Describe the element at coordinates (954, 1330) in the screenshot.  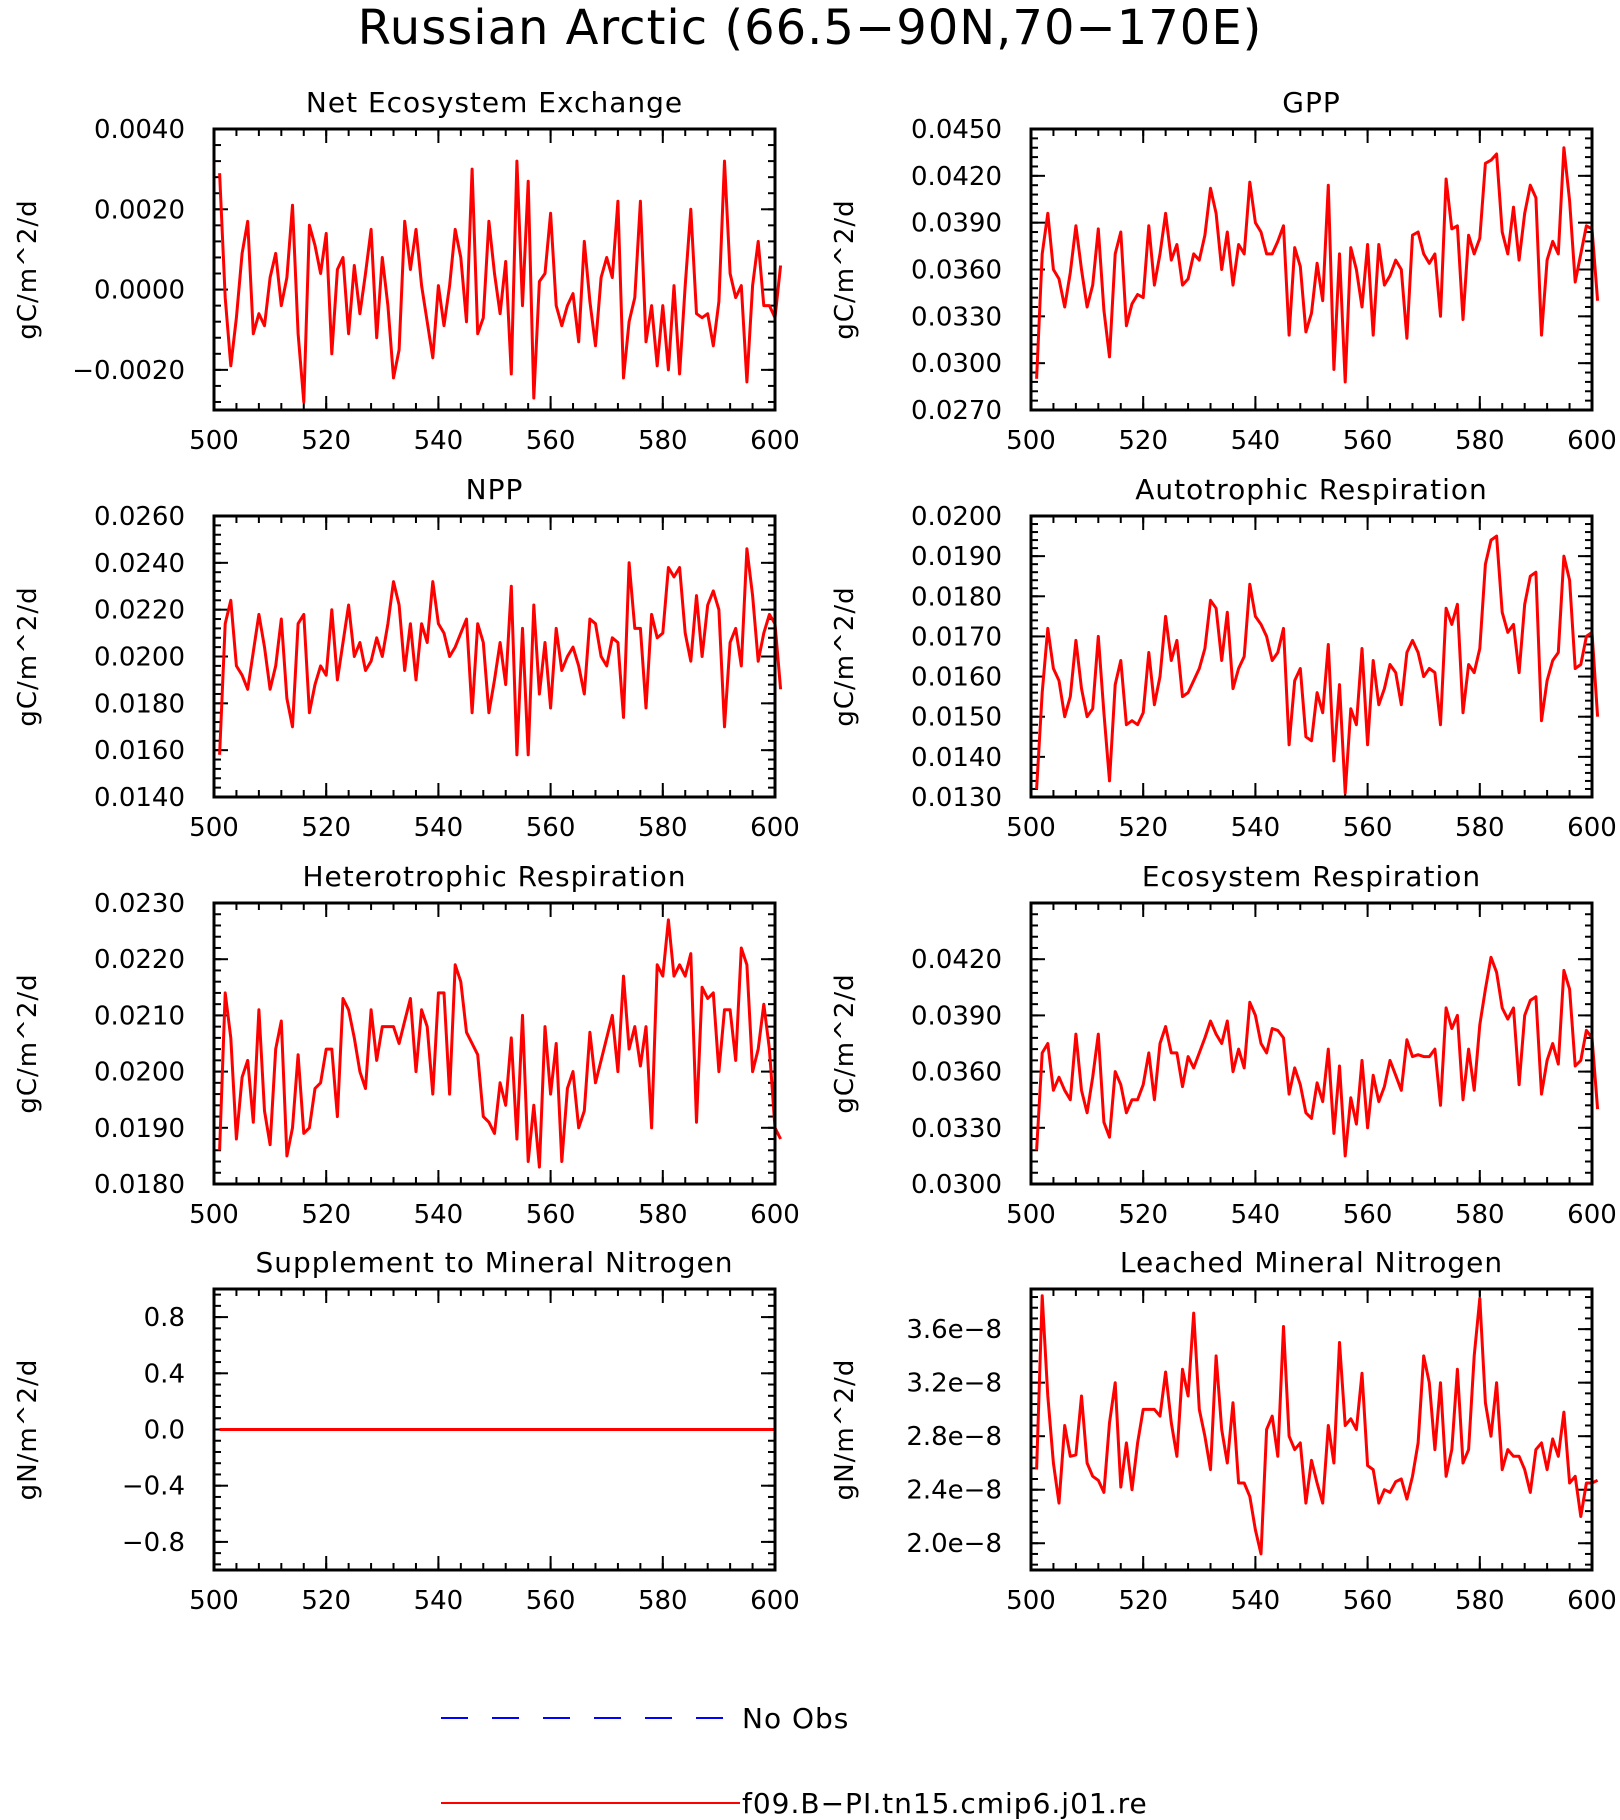
I see `y-tick-label: 3.6e−8` at that location.